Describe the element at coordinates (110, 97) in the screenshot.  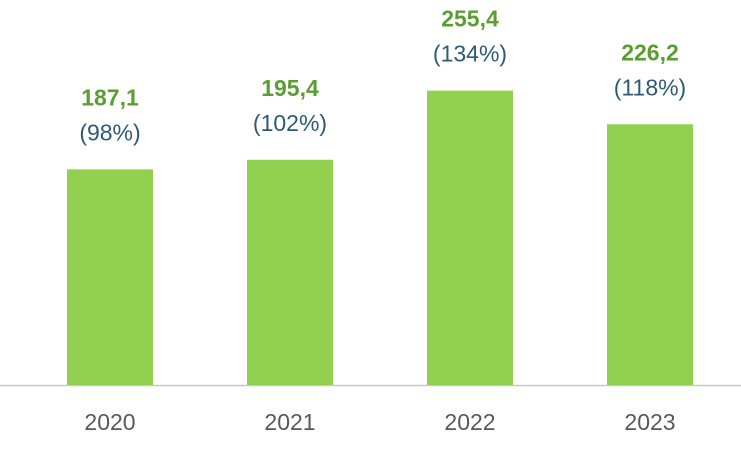
I see `value-label: 187,1` at that location.